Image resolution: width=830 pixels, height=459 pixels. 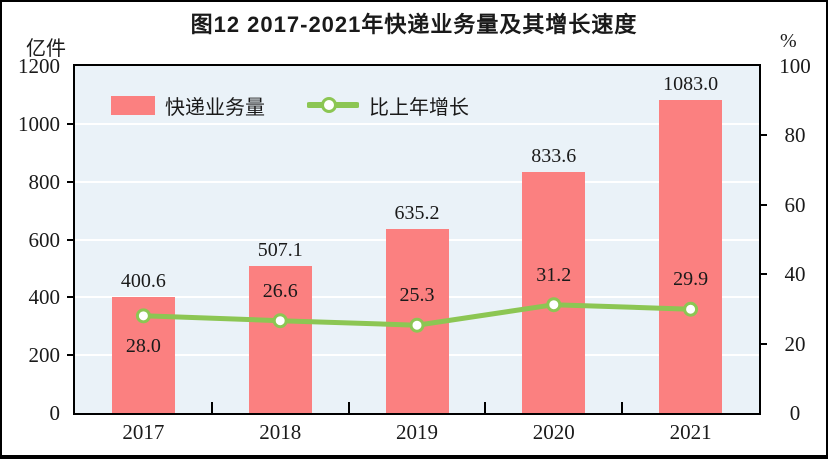 What do you see at coordinates (215, 107) in the screenshot?
I see `bar-legend-label: 快递业务量` at bounding box center [215, 107].